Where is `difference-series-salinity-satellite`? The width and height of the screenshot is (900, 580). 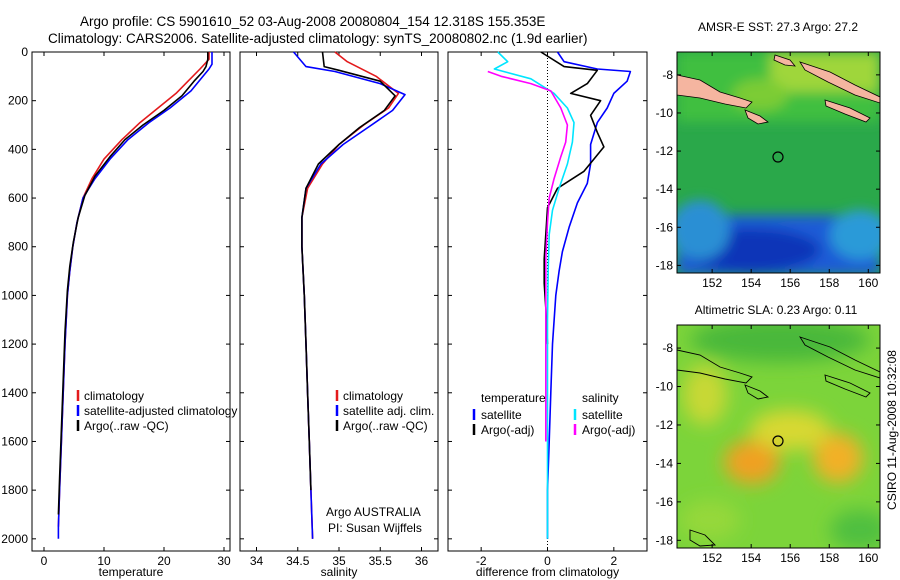 difference-series-salinity-satellite is located at coordinates (534, 295).